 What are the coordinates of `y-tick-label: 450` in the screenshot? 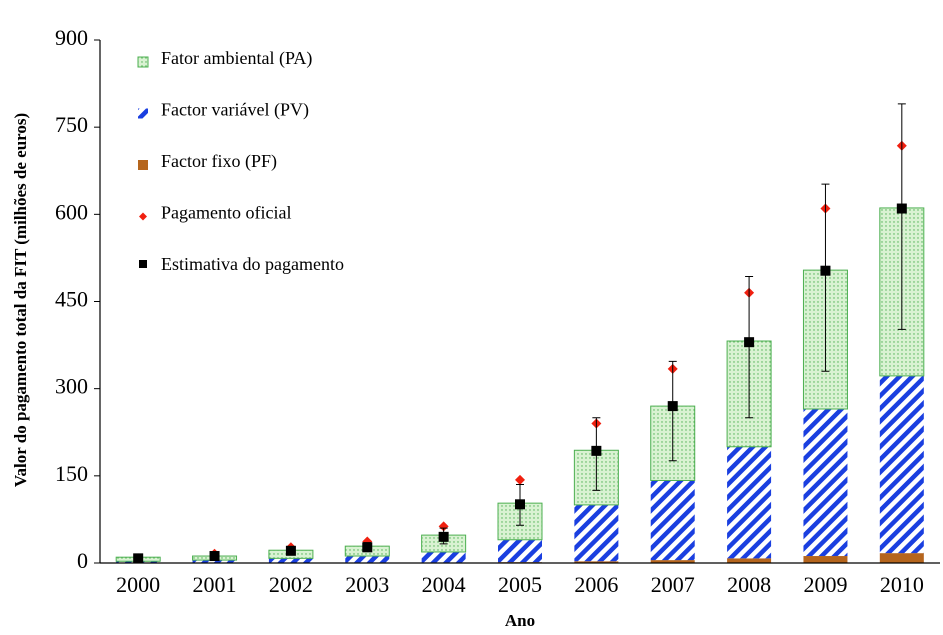 It's located at (71, 299).